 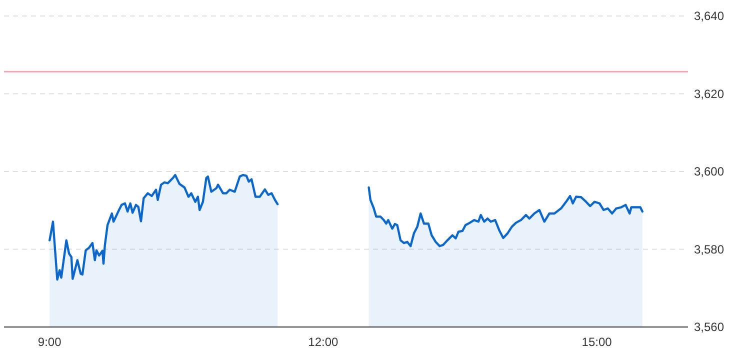 I want to click on y-tick-label: 3,560, so click(x=709, y=327).